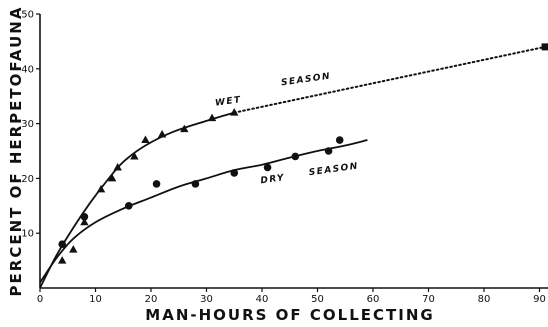  I want to click on x-tick-label: 10, so click(95, 299).